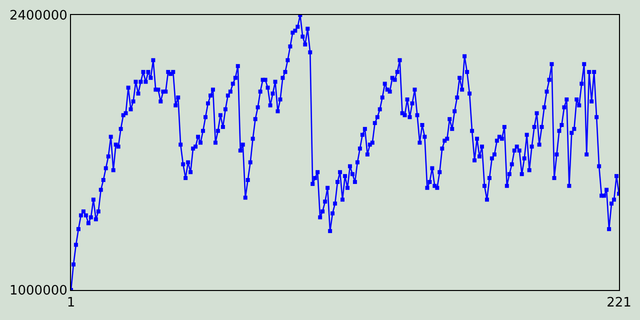 The width and height of the screenshot is (640, 320). Describe the element at coordinates (38, 291) in the screenshot. I see `y-tick-label: 1000000` at that location.